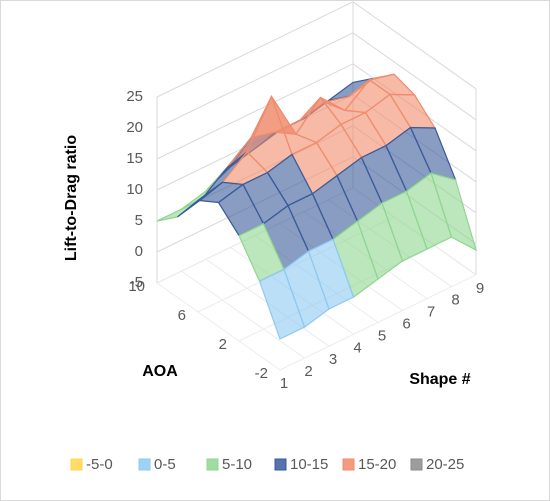 The height and width of the screenshot is (501, 550). Describe the element at coordinates (308, 371) in the screenshot. I see `x-tick-label: 2` at that location.